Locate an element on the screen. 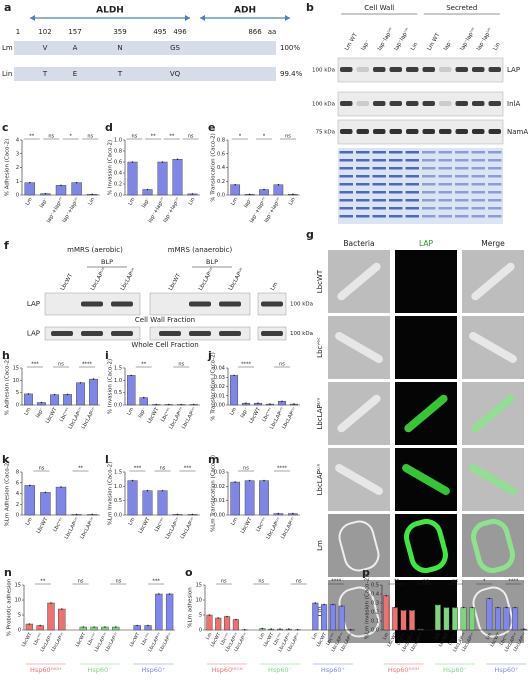 This screenshot has width=531, height=685. group-label: Hsp60⁺ is located at coordinates (153, 670).